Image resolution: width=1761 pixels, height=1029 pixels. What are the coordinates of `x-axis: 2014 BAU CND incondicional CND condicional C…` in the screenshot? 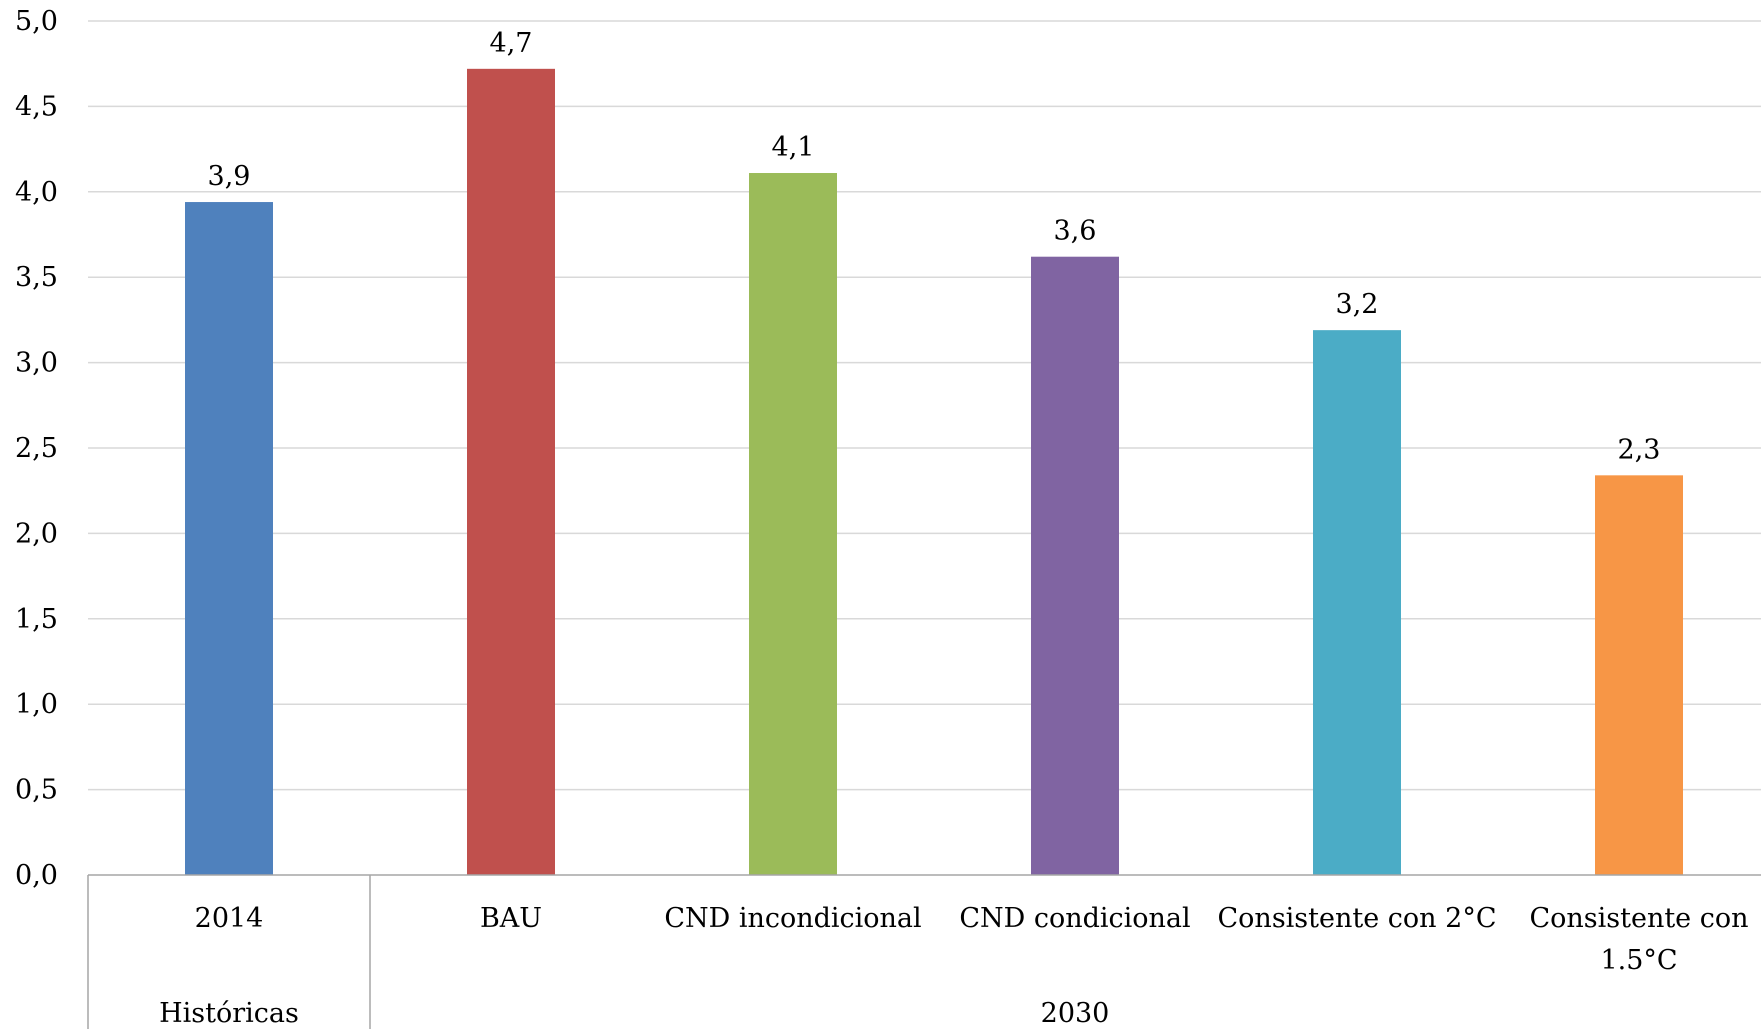 It's located at (924, 951).